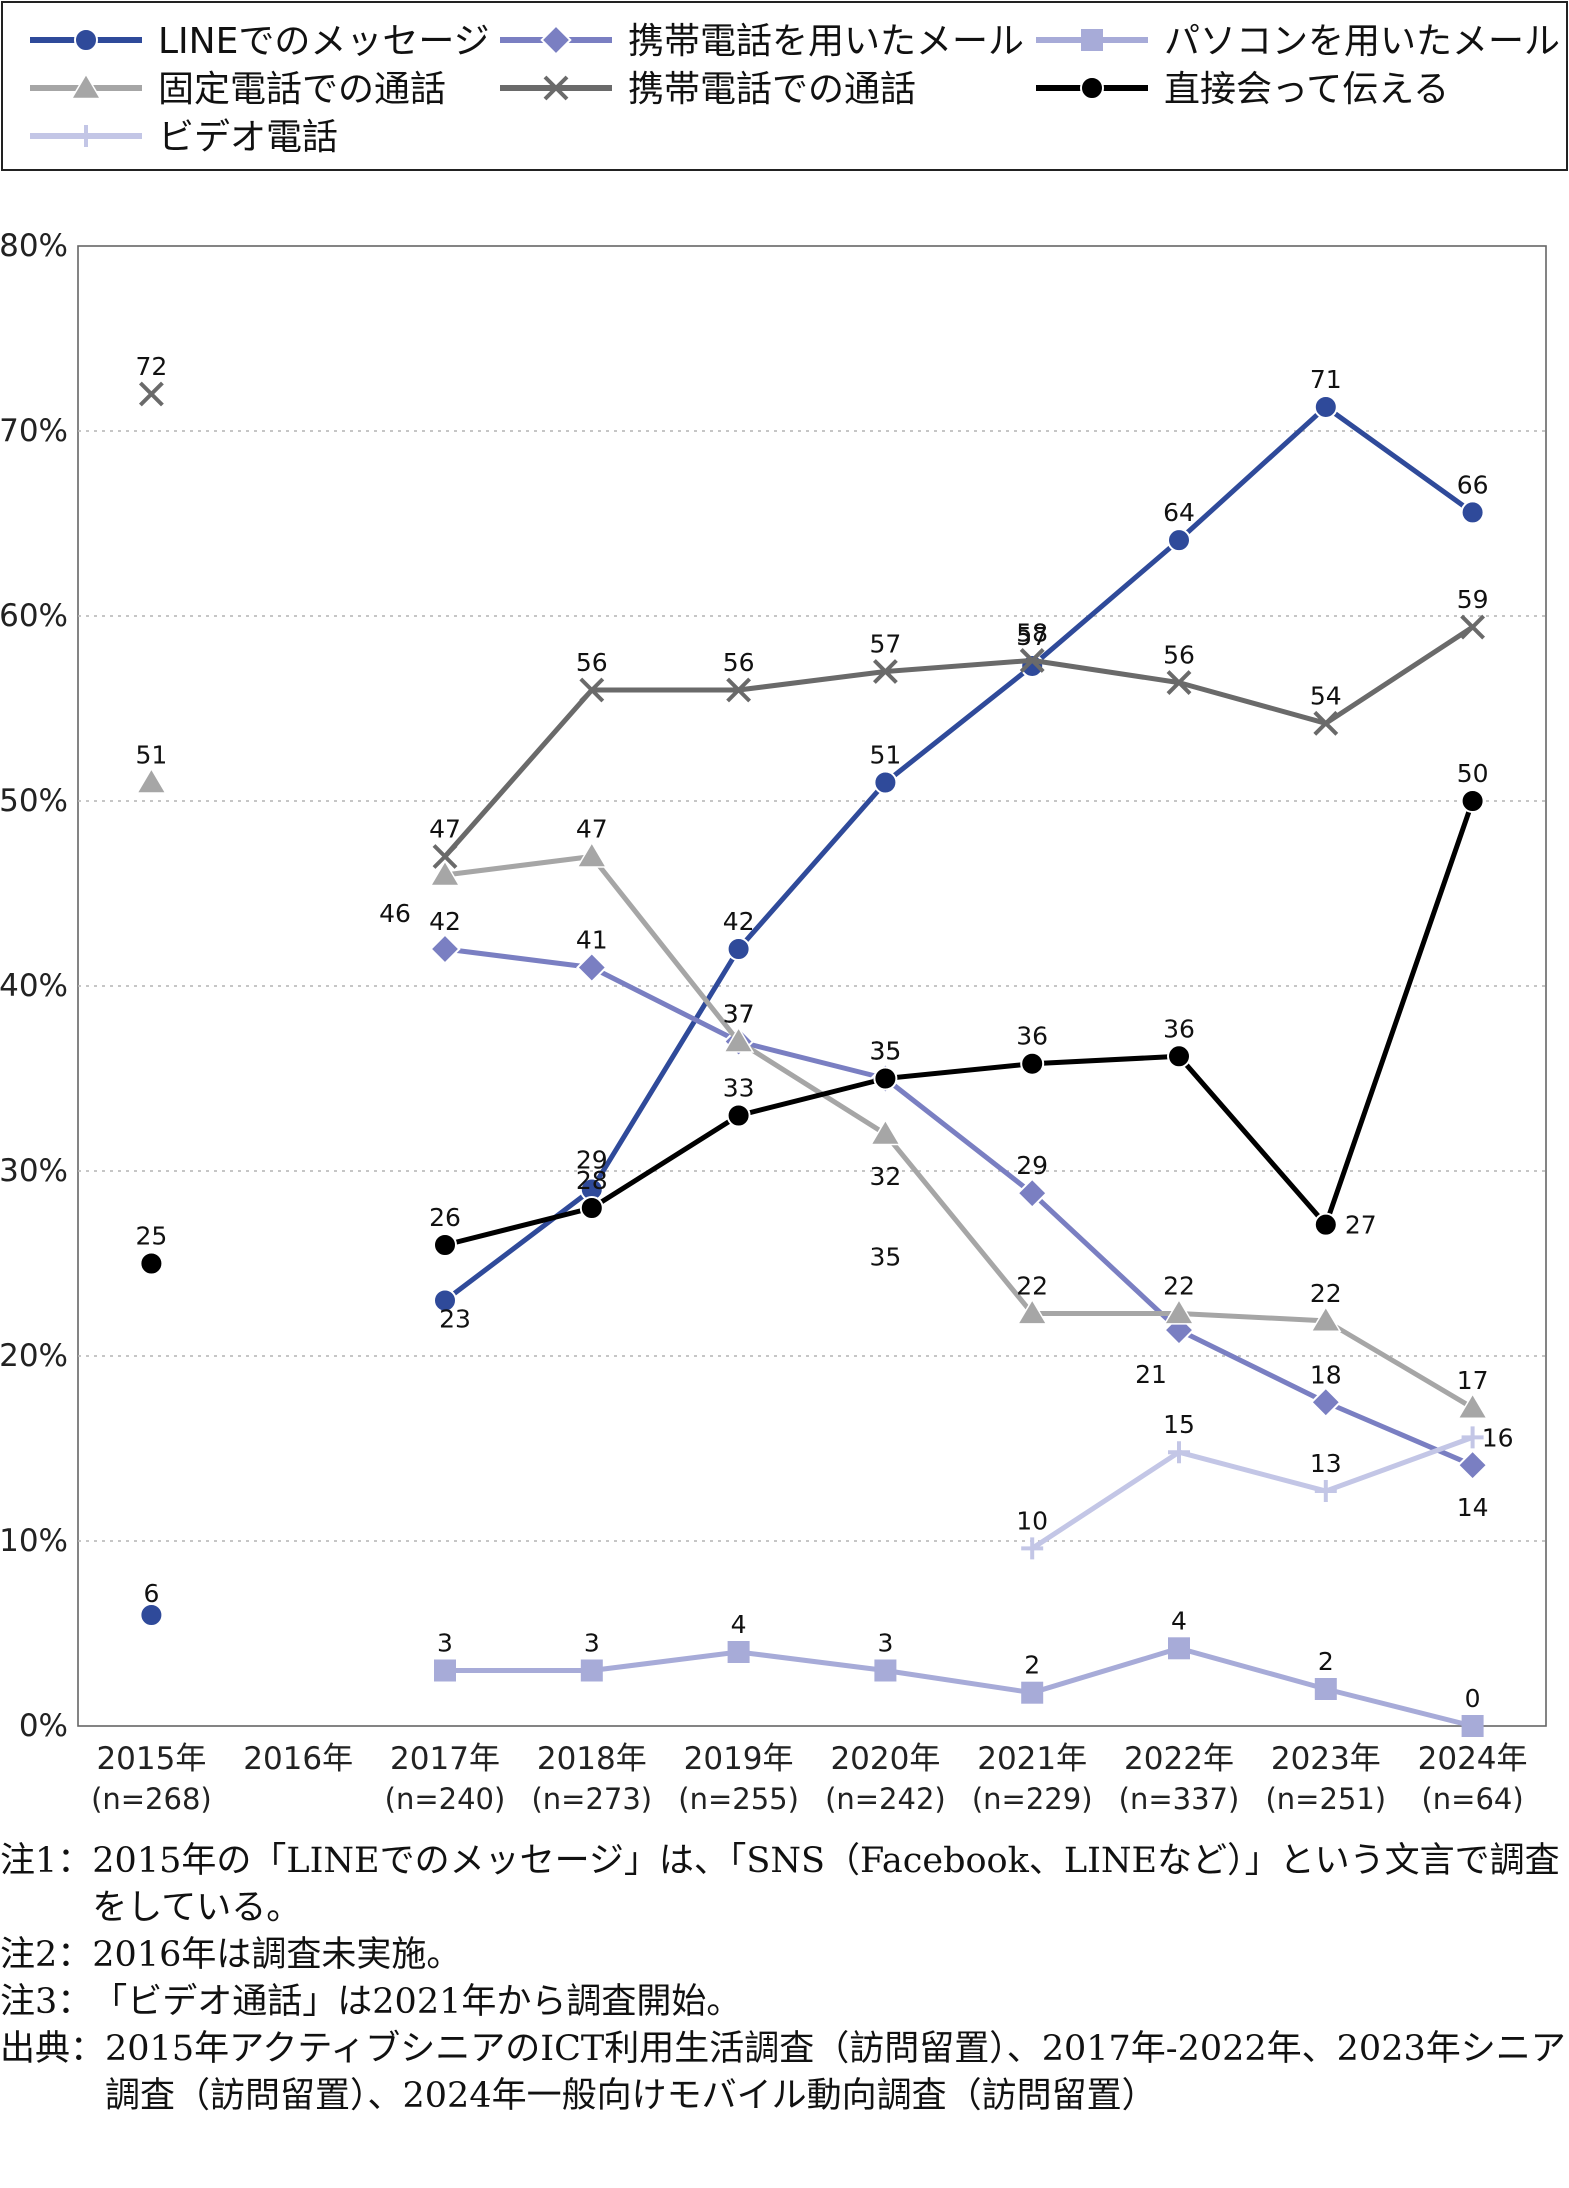  What do you see at coordinates (885, 1176) in the screenshot?
I see `data-label: 32` at bounding box center [885, 1176].